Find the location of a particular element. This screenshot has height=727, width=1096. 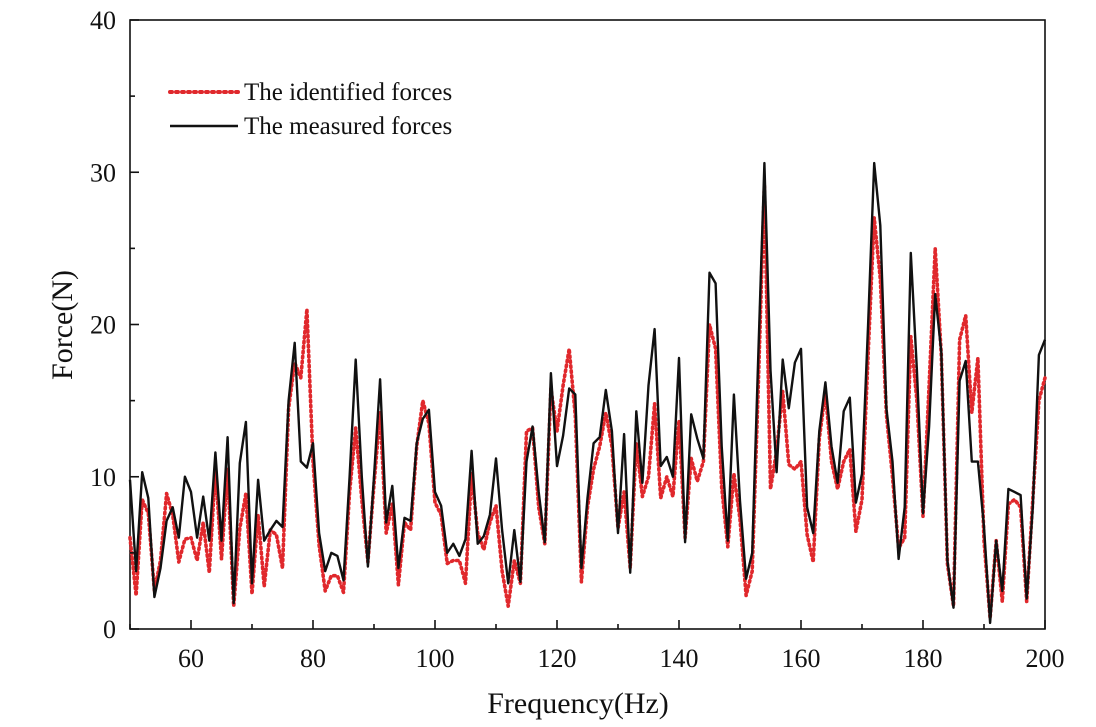

x-axis-title: Frequency(Hz) is located at coordinates (578, 703).